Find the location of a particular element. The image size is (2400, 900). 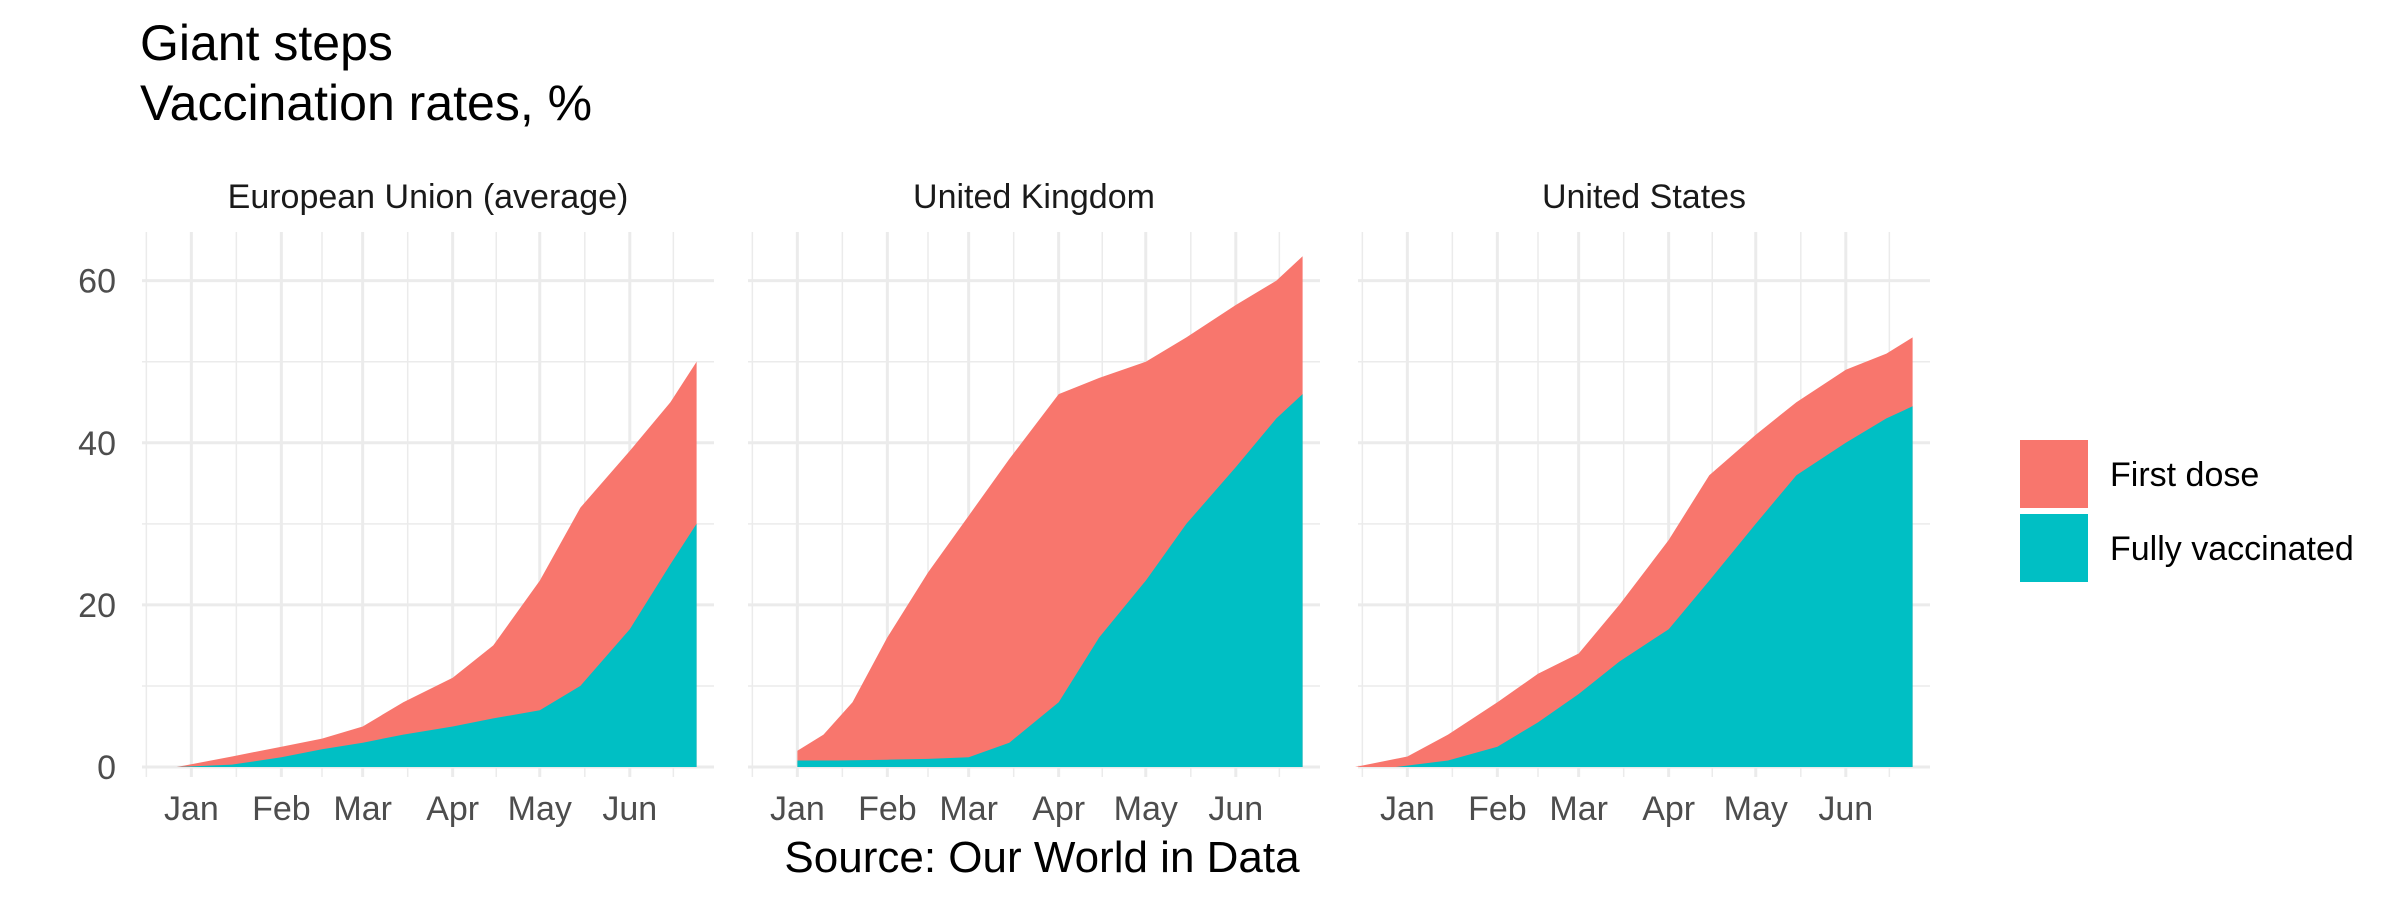

legend-key-fully-vaccinated is located at coordinates (2054, 548).